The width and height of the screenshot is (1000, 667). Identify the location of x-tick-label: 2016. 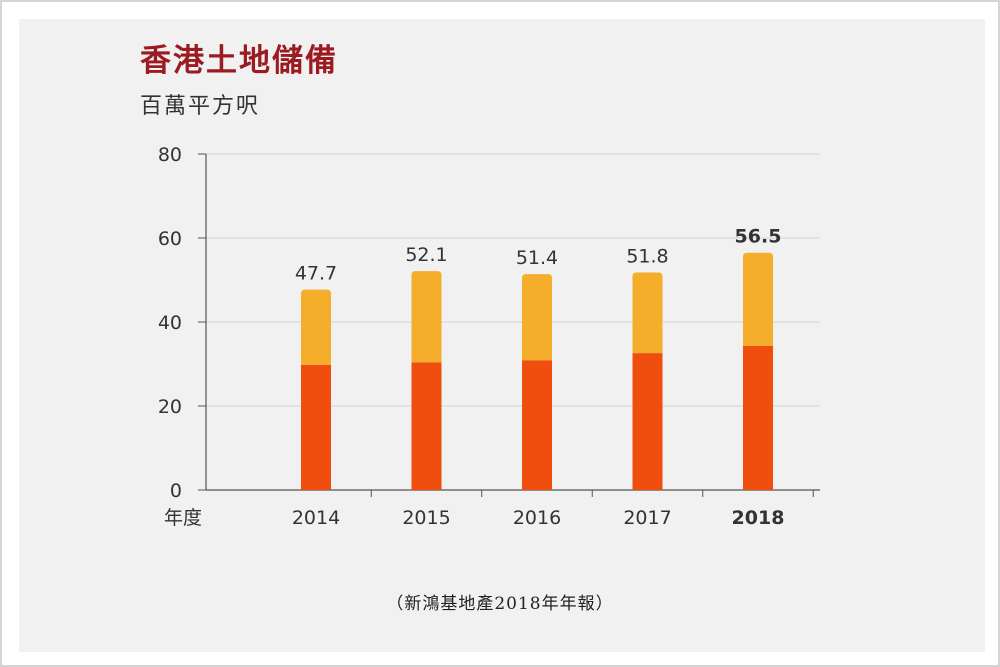
(537, 518).